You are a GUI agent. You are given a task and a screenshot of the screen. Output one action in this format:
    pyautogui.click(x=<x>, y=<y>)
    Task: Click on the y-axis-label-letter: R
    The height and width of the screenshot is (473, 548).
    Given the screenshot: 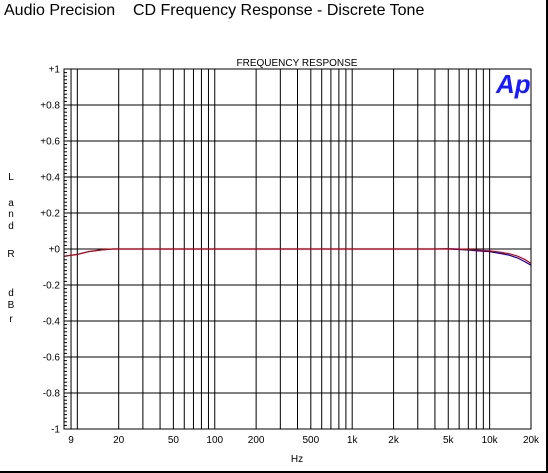 What is the action you would take?
    pyautogui.click(x=10, y=254)
    